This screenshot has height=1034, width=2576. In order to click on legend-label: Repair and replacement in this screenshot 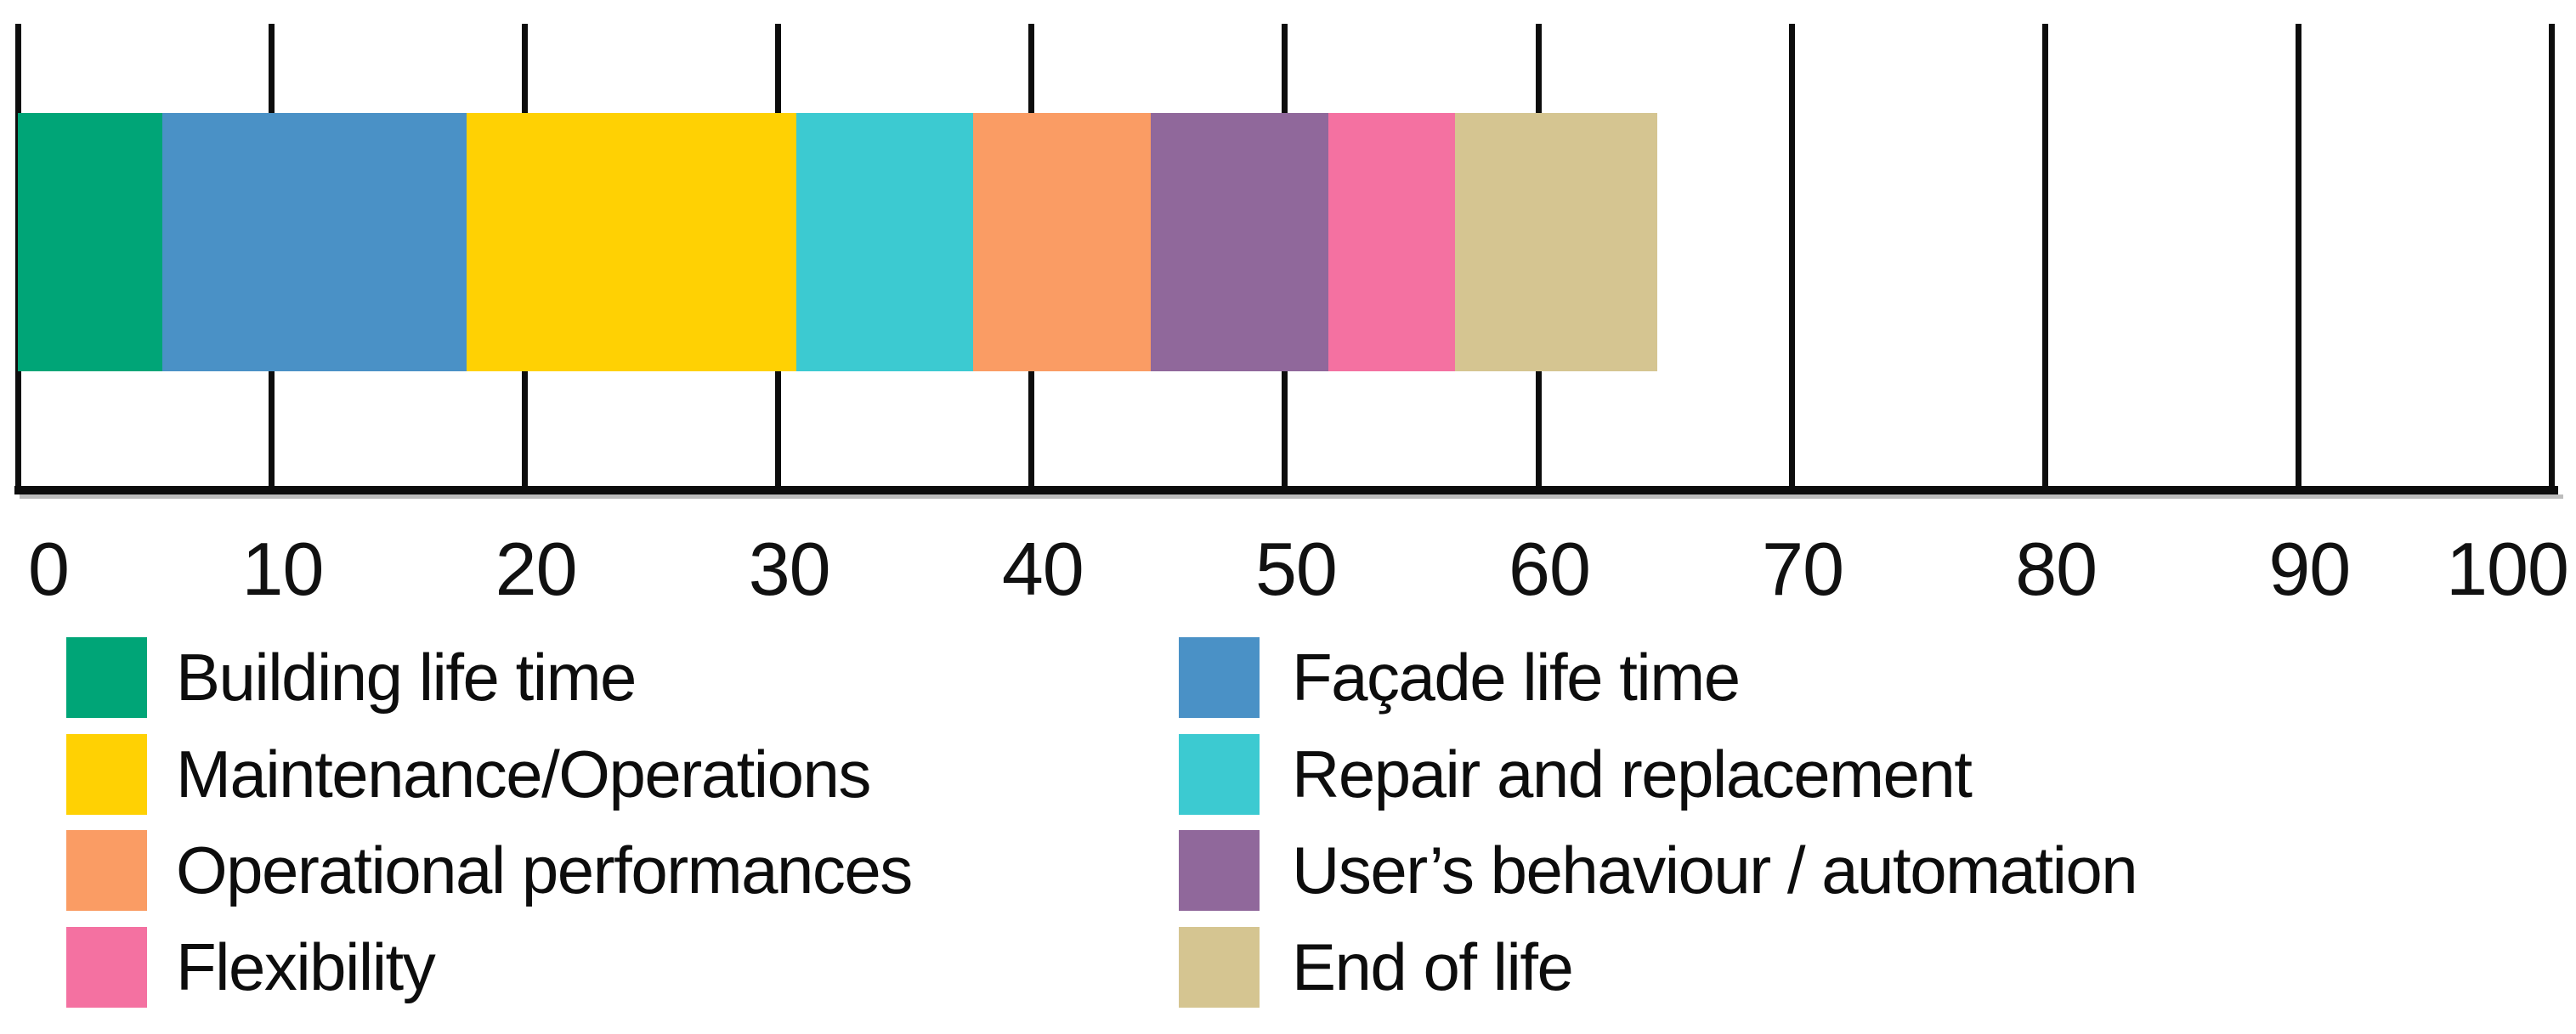, I will do `click(1632, 774)`.